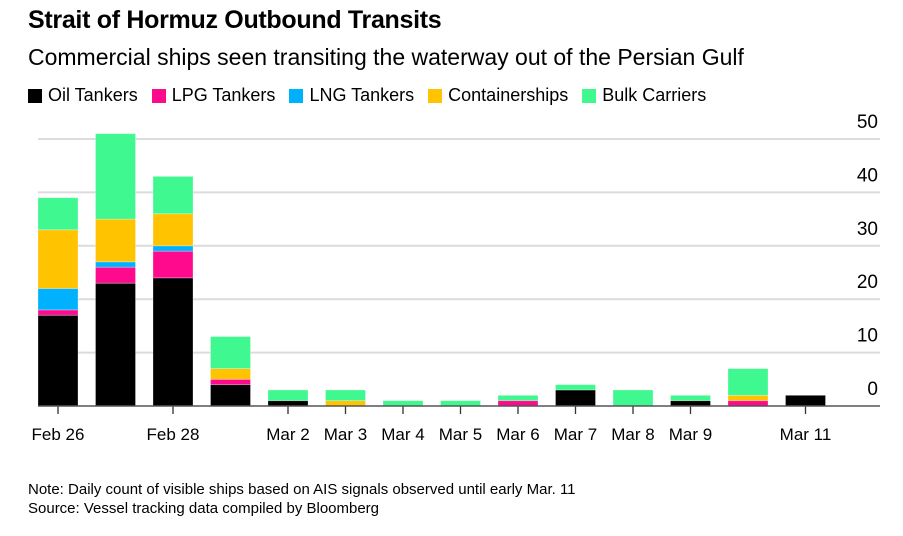  What do you see at coordinates (690, 434) in the screenshot?
I see `x-tick-label: Mar 9` at bounding box center [690, 434].